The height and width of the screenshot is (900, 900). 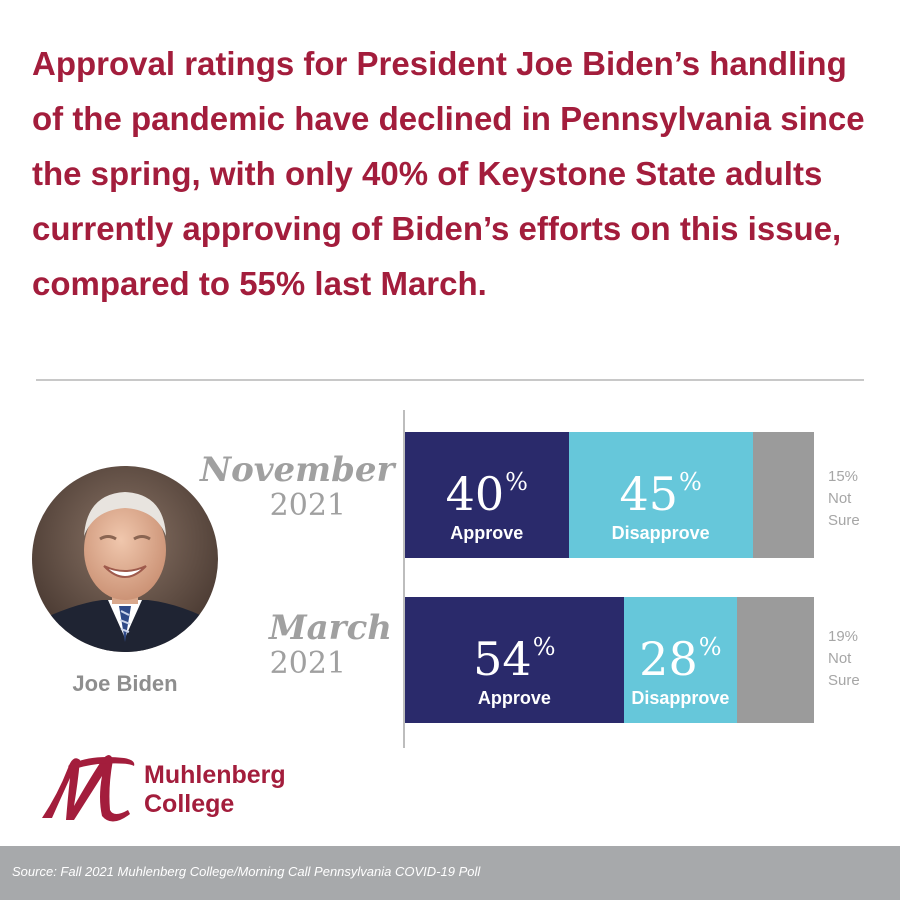 I want to click on not-sure-label-march: 19% Not Sure, so click(x=853, y=659).